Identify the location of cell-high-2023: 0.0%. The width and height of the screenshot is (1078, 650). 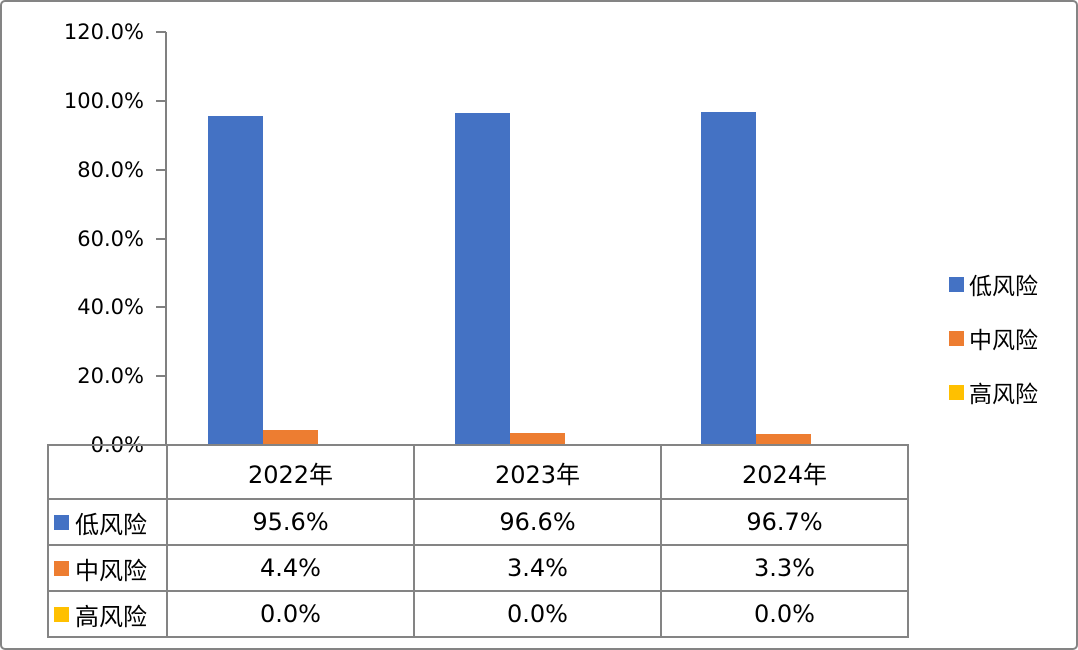
(537, 614).